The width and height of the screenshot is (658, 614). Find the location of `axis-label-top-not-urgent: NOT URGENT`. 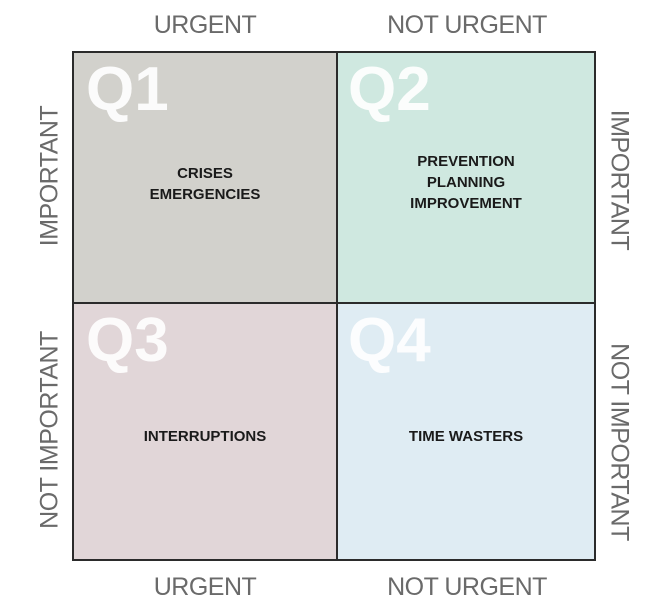

axis-label-top-not-urgent: NOT URGENT is located at coordinates (467, 25).